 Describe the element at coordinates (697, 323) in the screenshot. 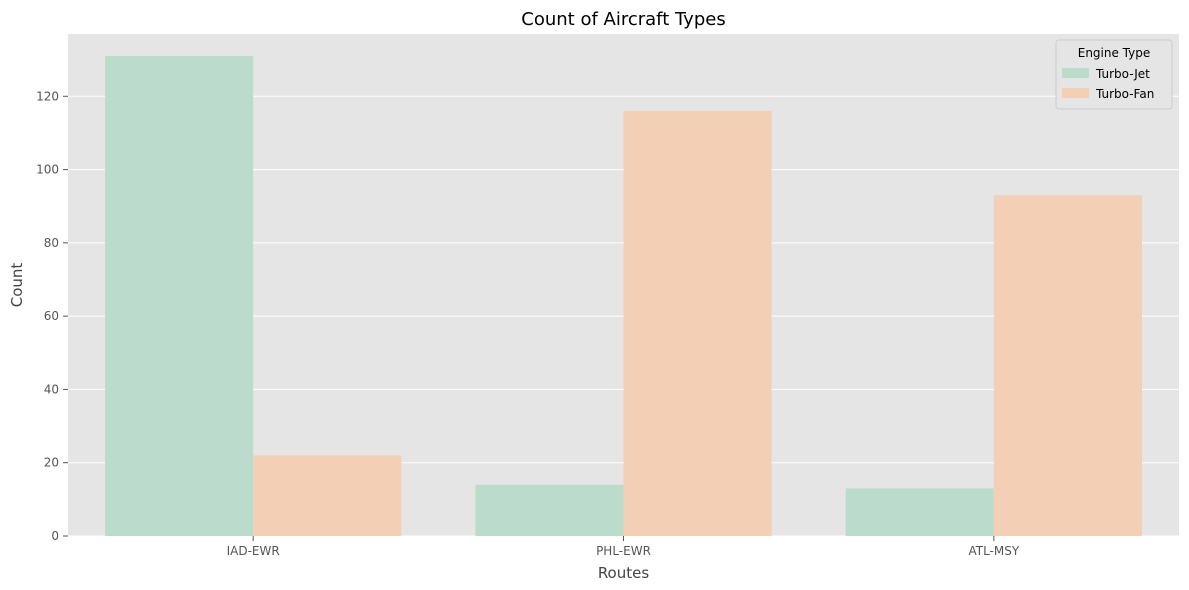

I see `bar-phl-ewr-turbo-fan` at that location.